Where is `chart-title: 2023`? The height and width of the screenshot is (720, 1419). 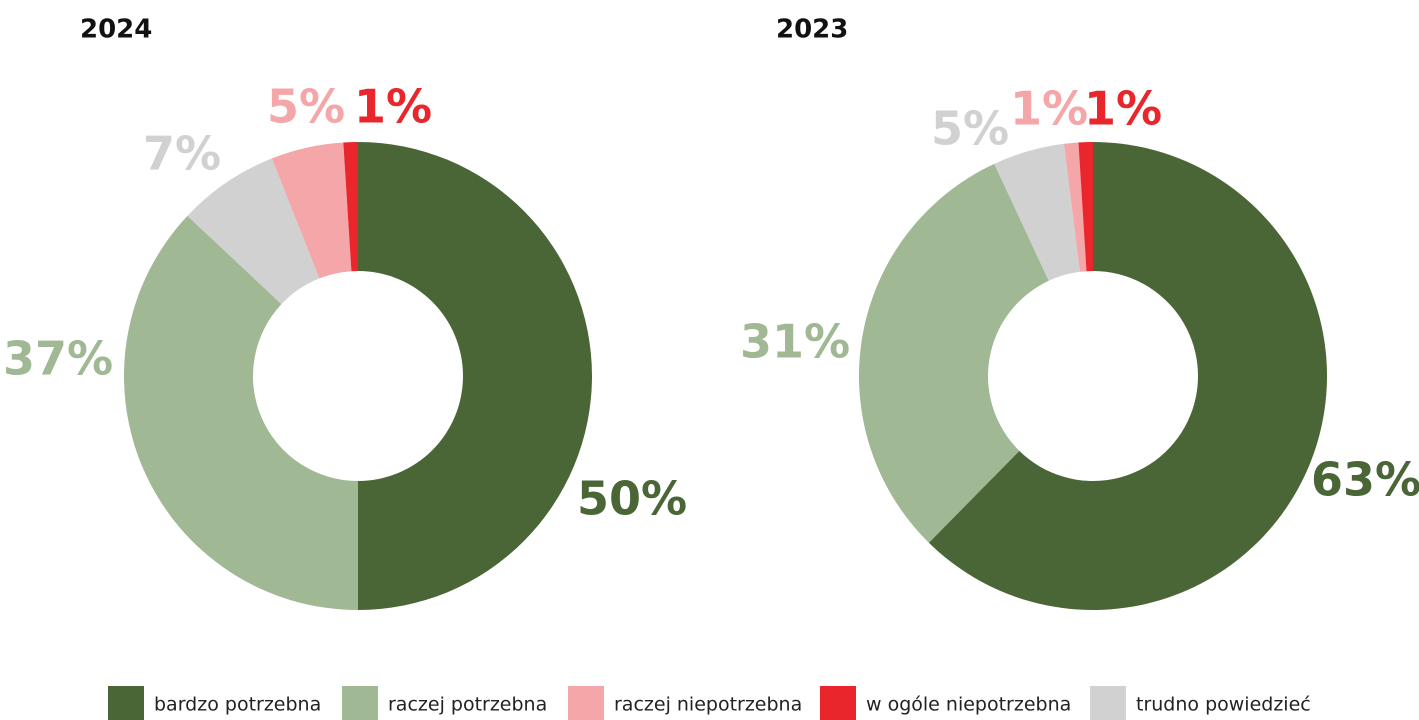
chart-title: 2023 is located at coordinates (812, 30).